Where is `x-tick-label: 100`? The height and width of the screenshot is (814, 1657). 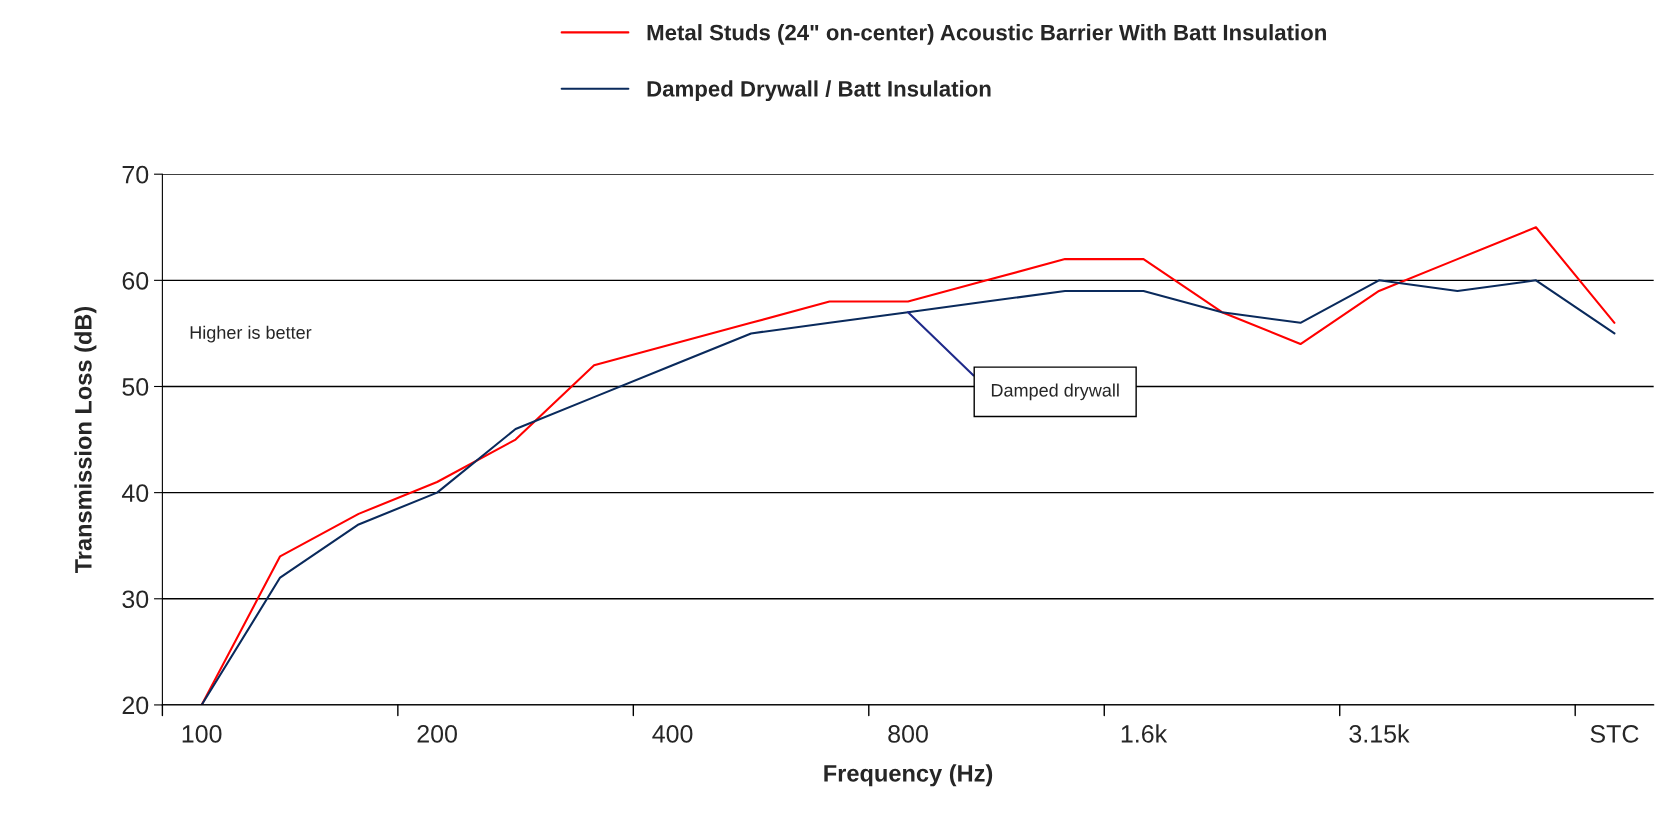
x-tick-label: 100 is located at coordinates (202, 734).